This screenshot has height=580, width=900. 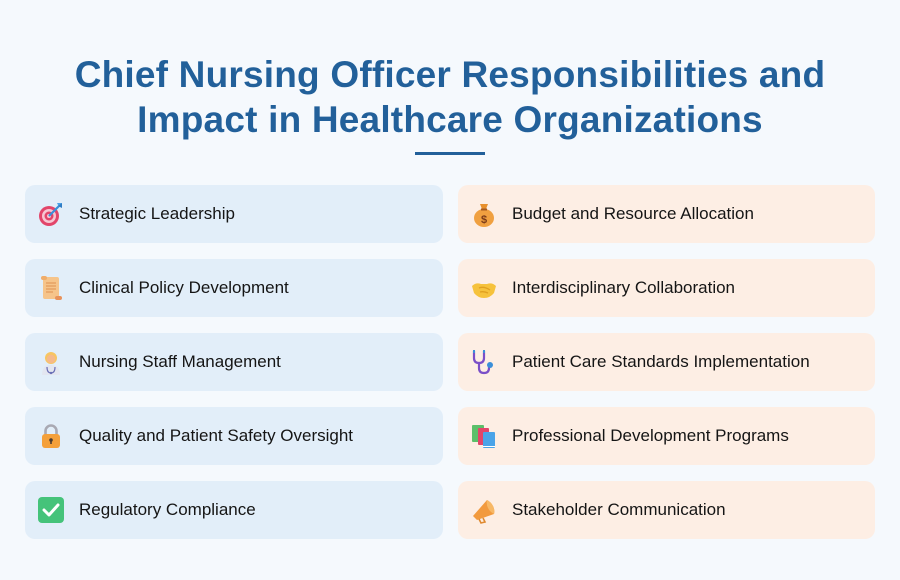 What do you see at coordinates (633, 213) in the screenshot?
I see `card-label: Budget and Resource Allocation` at bounding box center [633, 213].